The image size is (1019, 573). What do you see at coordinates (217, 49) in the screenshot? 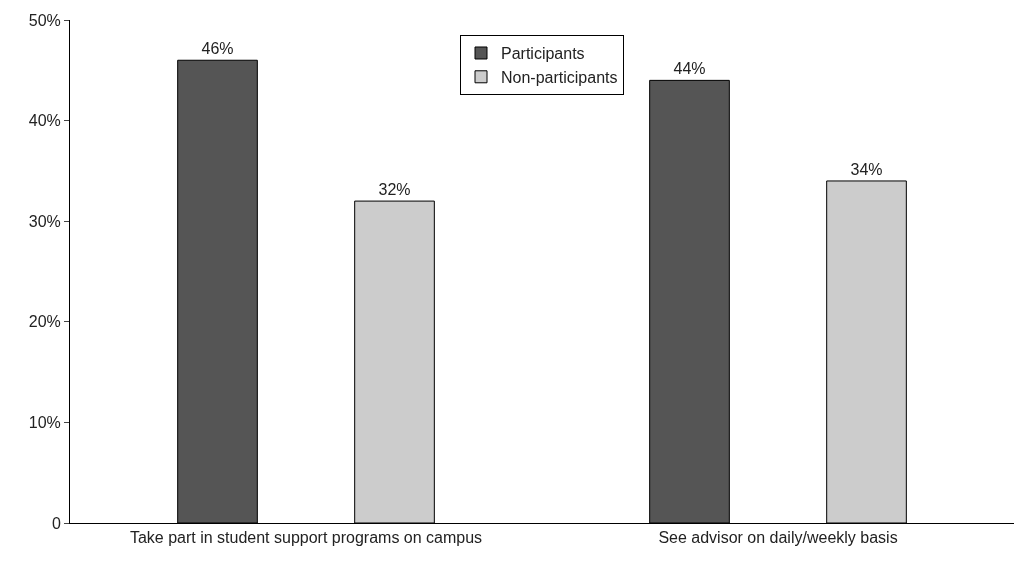
I see `data-label: 46%` at bounding box center [217, 49].